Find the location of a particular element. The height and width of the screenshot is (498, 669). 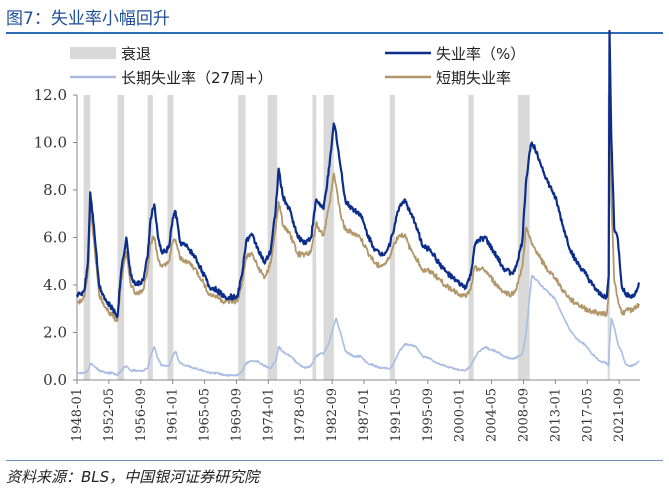

y-tick-label: 8.0 is located at coordinates (55, 190).